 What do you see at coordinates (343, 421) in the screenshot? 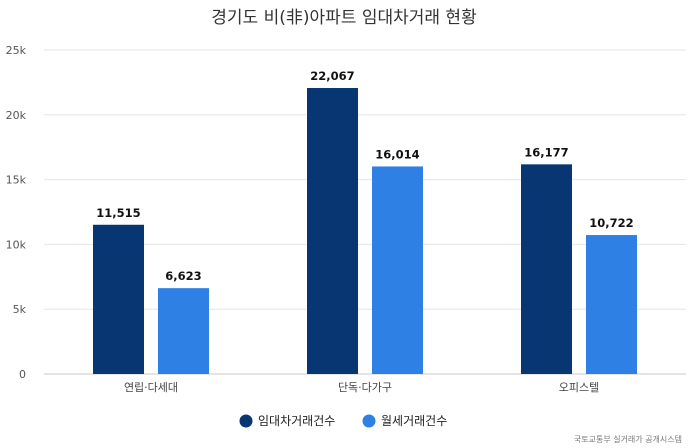
I see `legend: 임대차거래건수 월세거래건수` at bounding box center [343, 421].